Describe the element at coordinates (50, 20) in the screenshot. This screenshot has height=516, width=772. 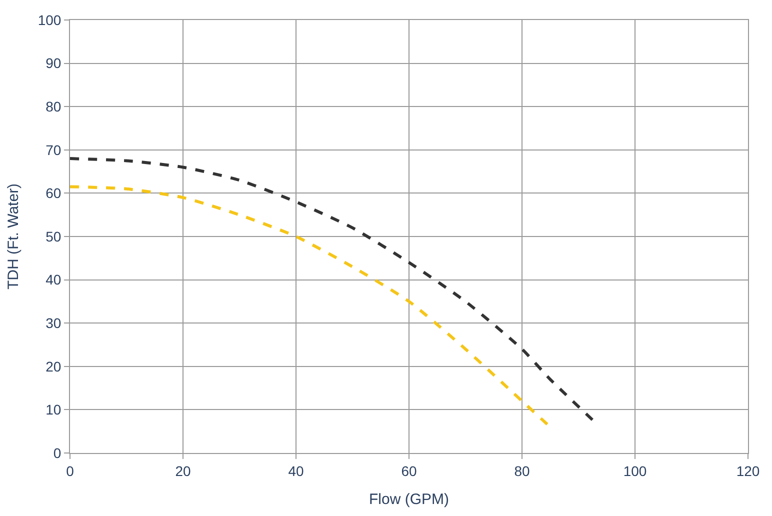
I see `y-tick-label: 100` at that location.